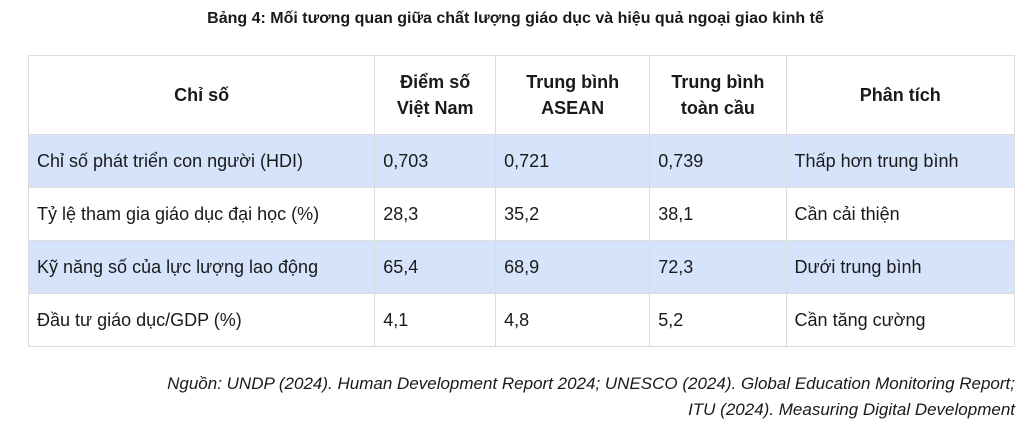 This screenshot has width=1031, height=435. What do you see at coordinates (573, 267) in the screenshot?
I see `cell-asean: 68,9` at bounding box center [573, 267].